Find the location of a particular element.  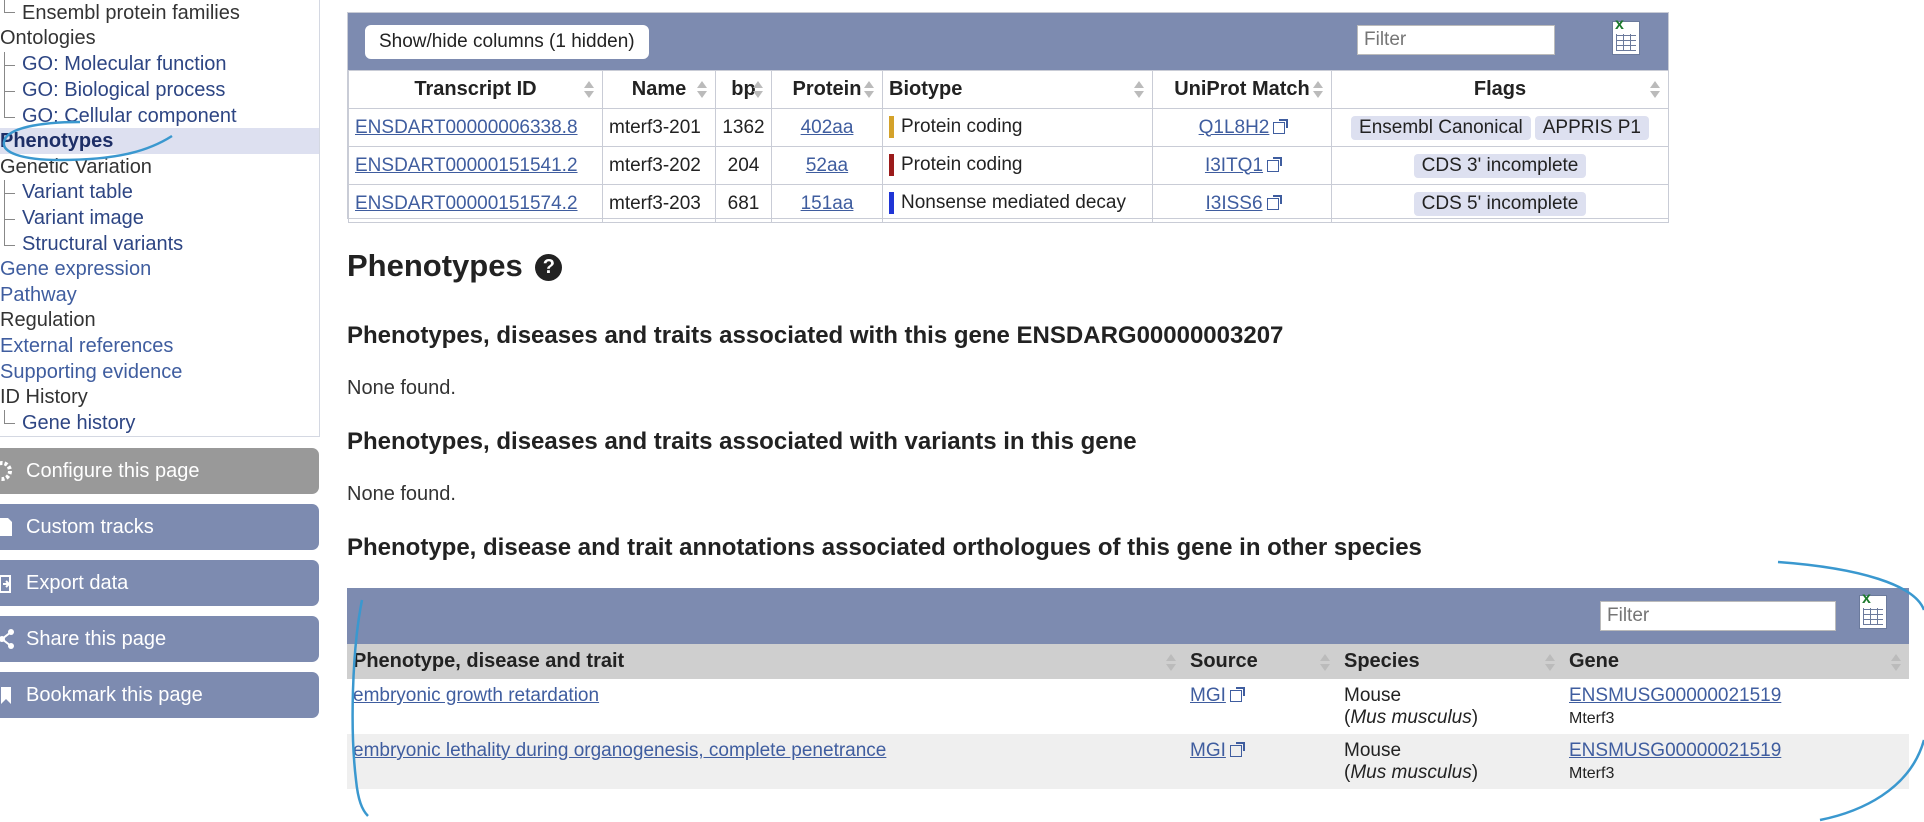

col-header-label: Phenotype, disease and trait is located at coordinates (489, 661).